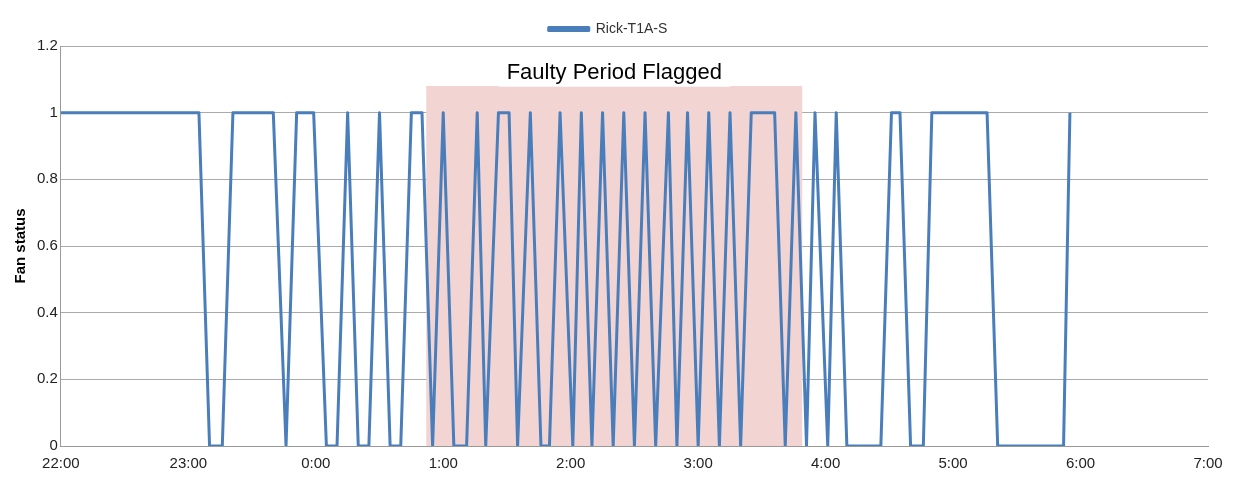 This screenshot has width=1238, height=486. What do you see at coordinates (1080, 463) in the screenshot?
I see `x-tick-label: 6:00` at bounding box center [1080, 463].